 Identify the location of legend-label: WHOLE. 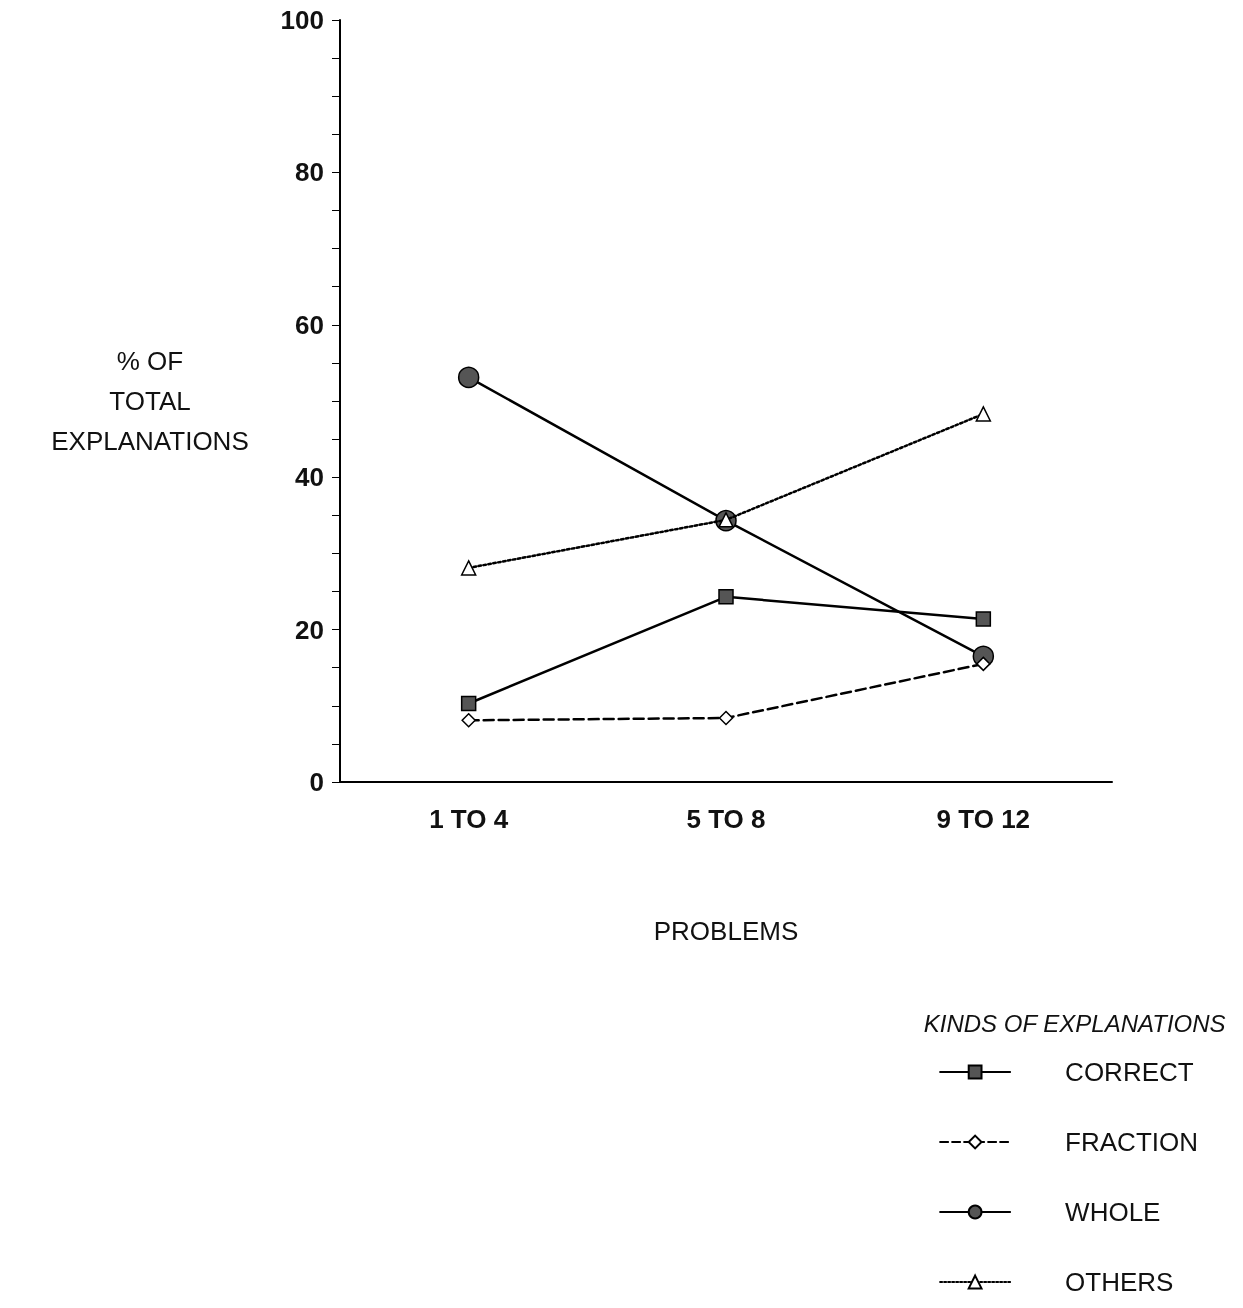
(1113, 1212).